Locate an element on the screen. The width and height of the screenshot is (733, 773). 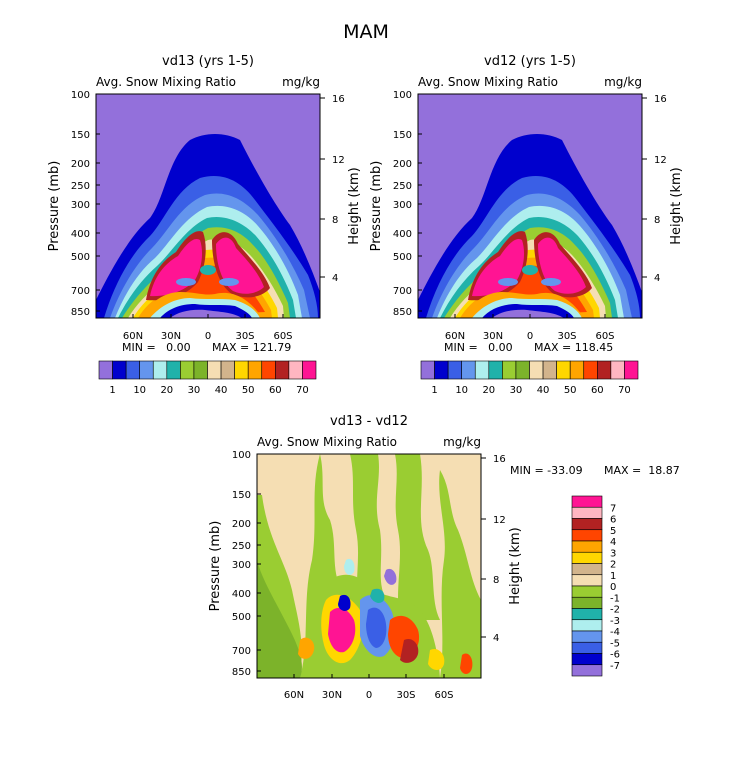
colorbar-label: -4 is located at coordinates (615, 632).